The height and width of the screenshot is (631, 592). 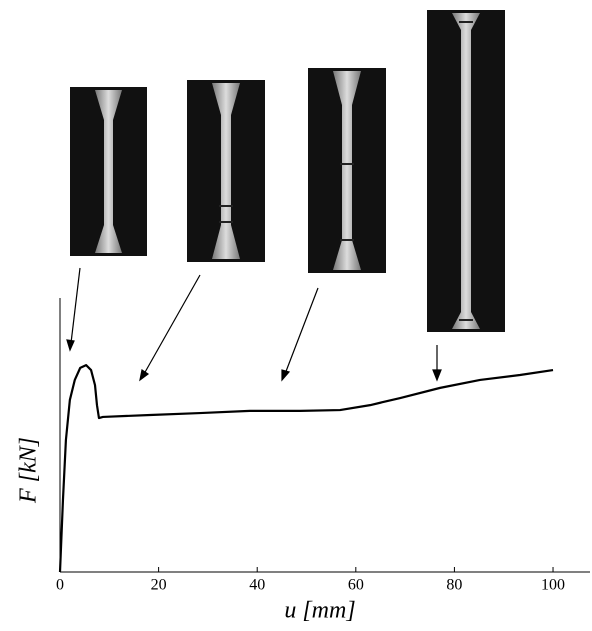 I want to click on x-tick-label: 80, so click(x=454, y=585).